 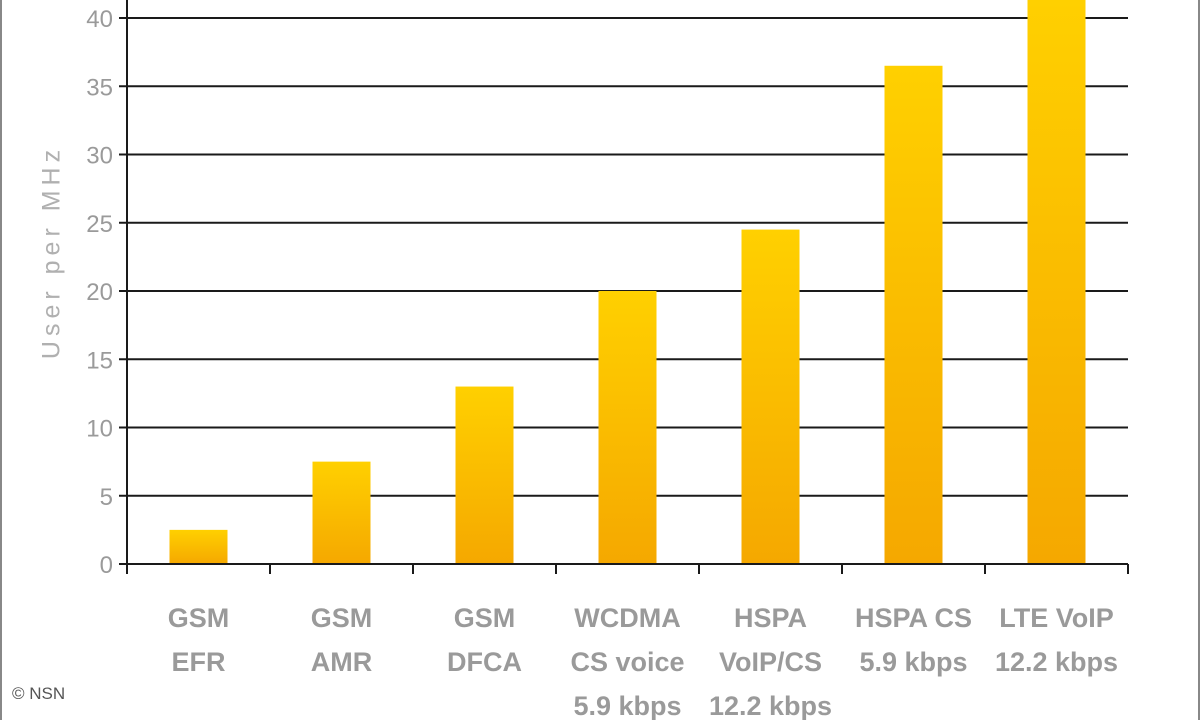 I want to click on frame-right-edge, so click(x=1199, y=360).